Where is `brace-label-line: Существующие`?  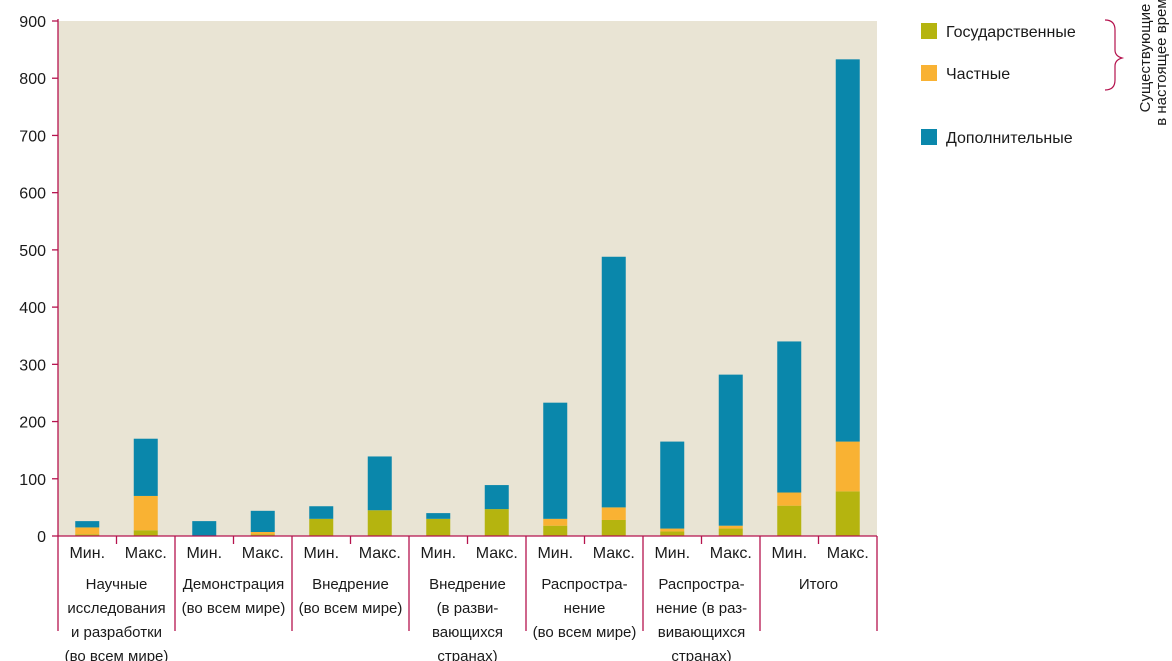 brace-label-line: Существующие is located at coordinates (1145, 58).